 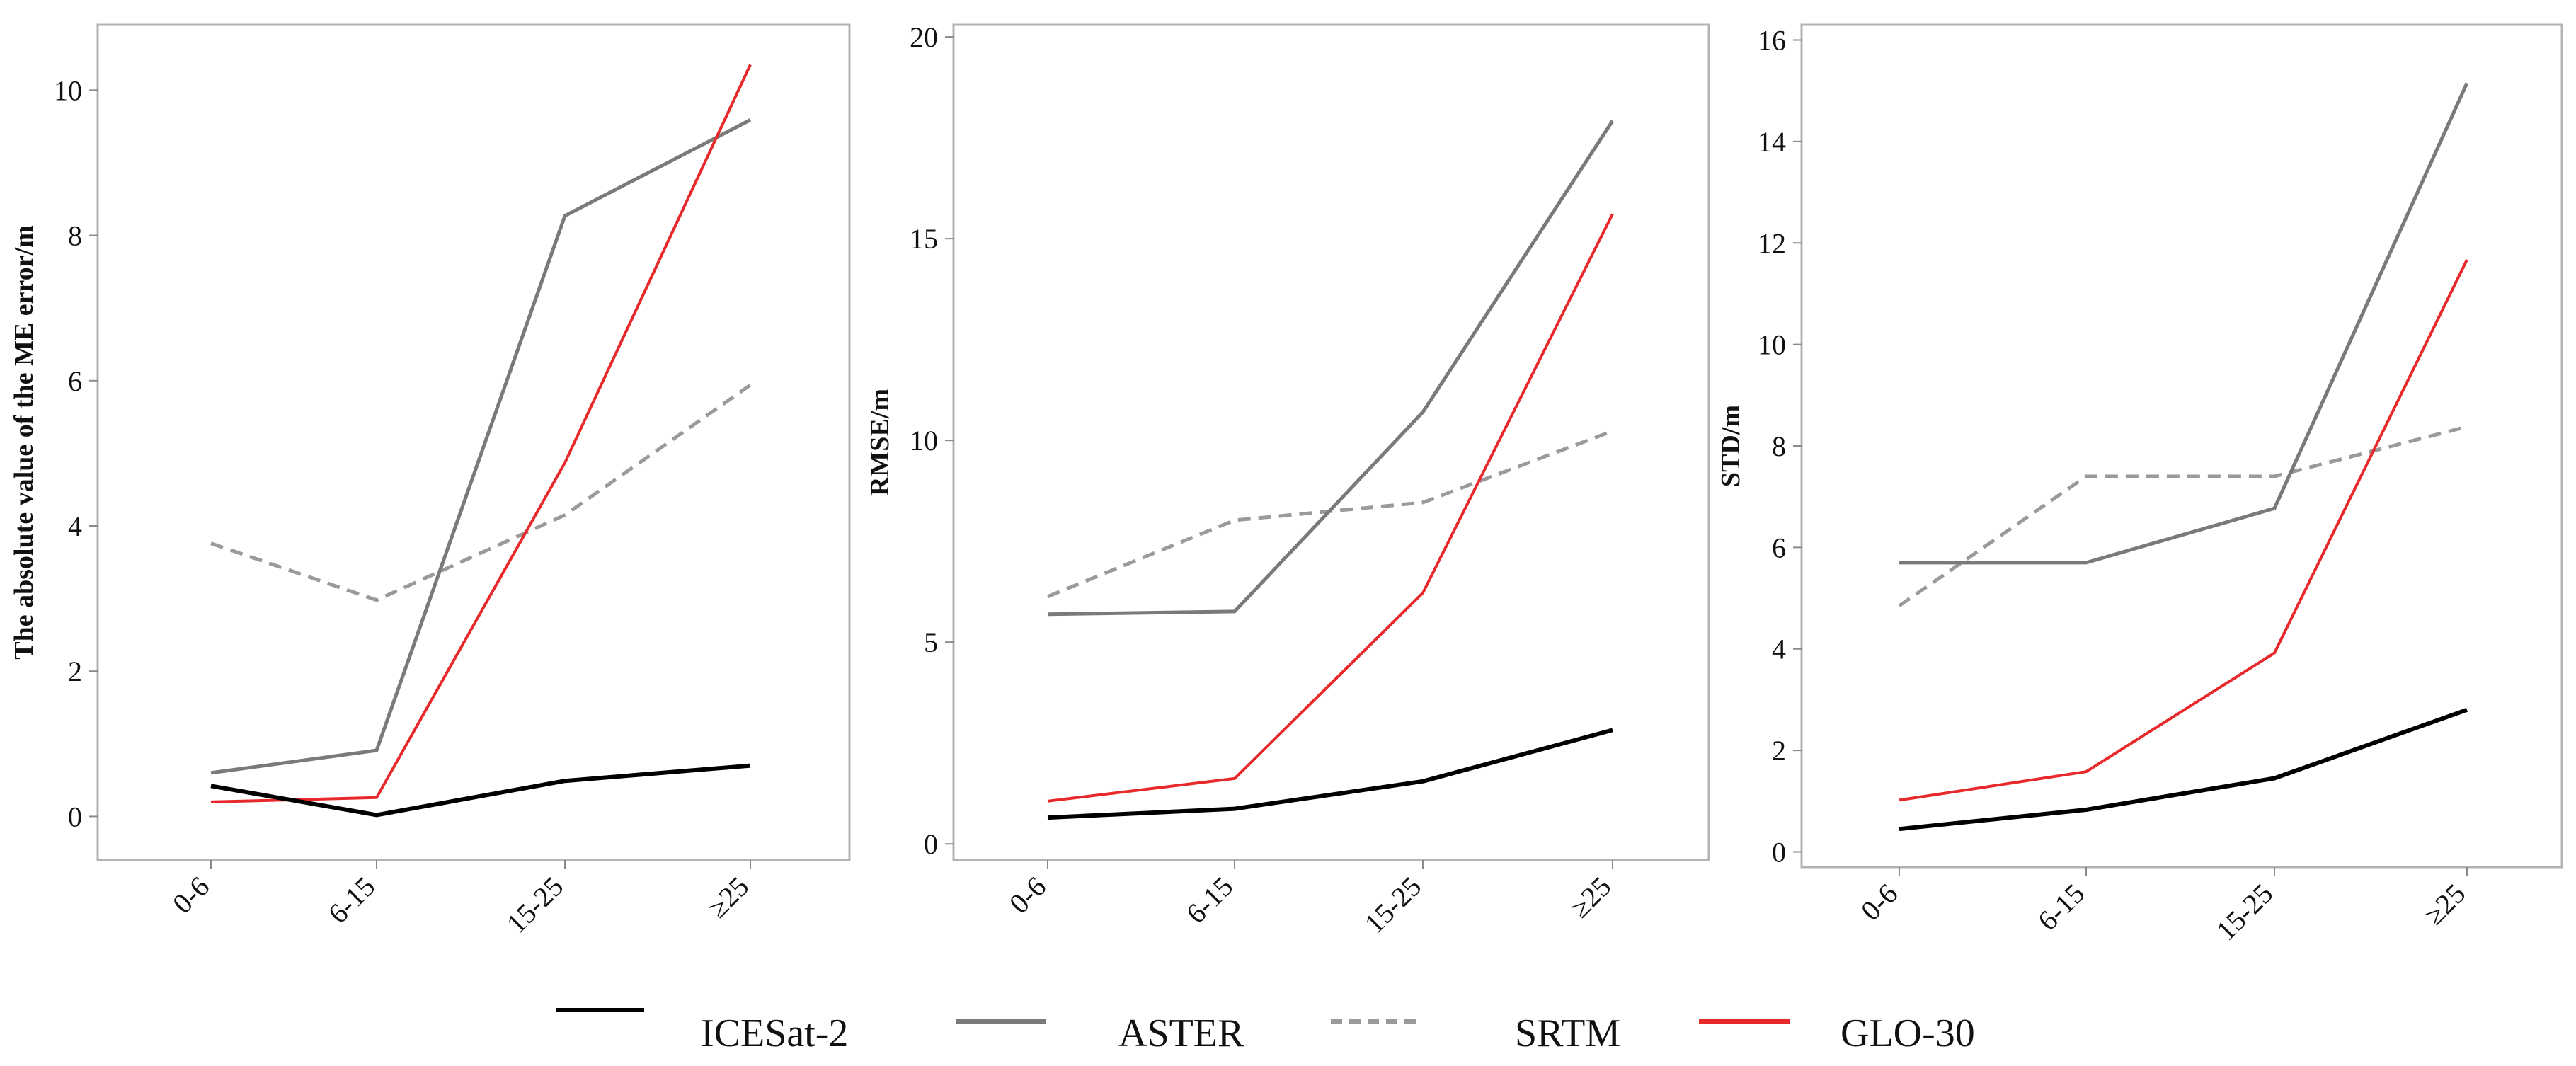 What do you see at coordinates (931, 642) in the screenshot?
I see `y-tick-label: 5` at bounding box center [931, 642].